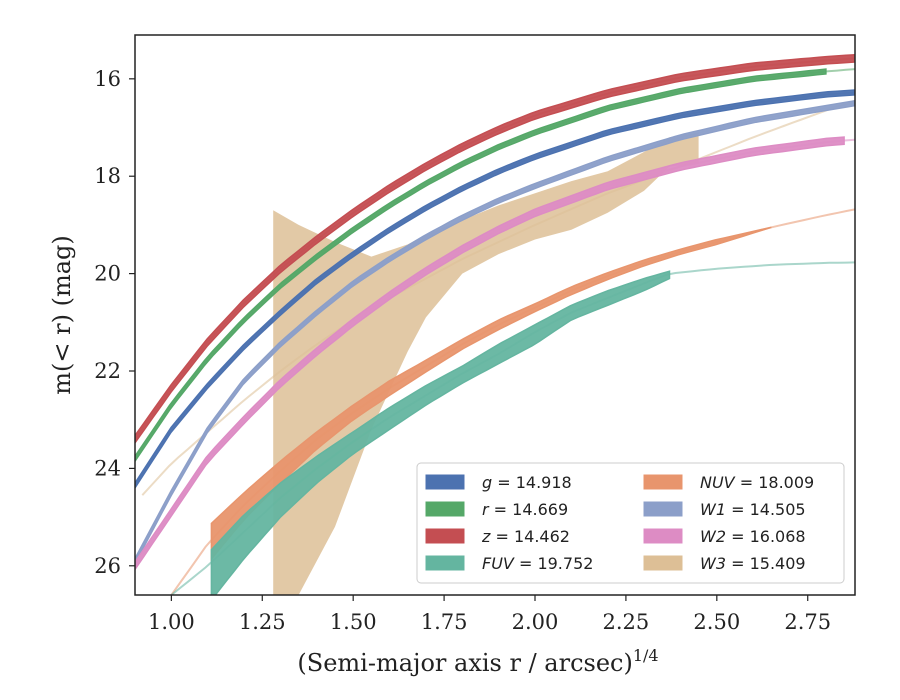 This screenshot has width=900, height=700. What do you see at coordinates (663, 482) in the screenshot?
I see `legend-swatch-nuv` at bounding box center [663, 482].